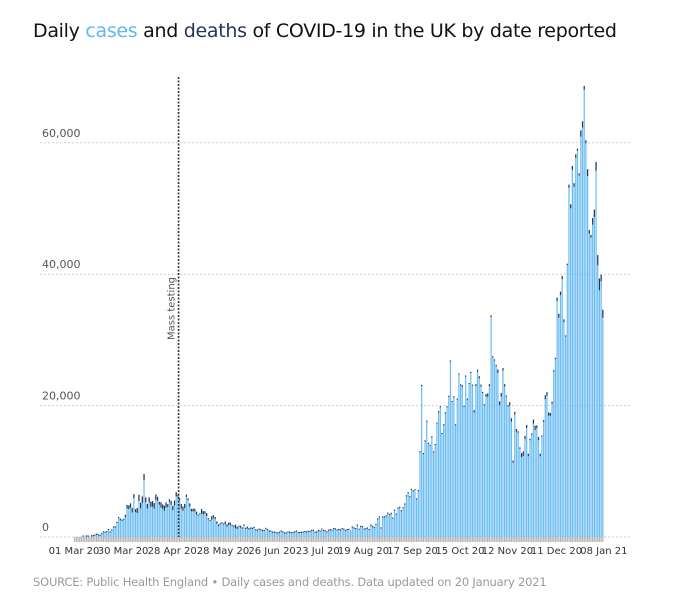 The image size is (686, 608). Describe the element at coordinates (173, 307) in the screenshot. I see `annotations: Mass testing` at that location.